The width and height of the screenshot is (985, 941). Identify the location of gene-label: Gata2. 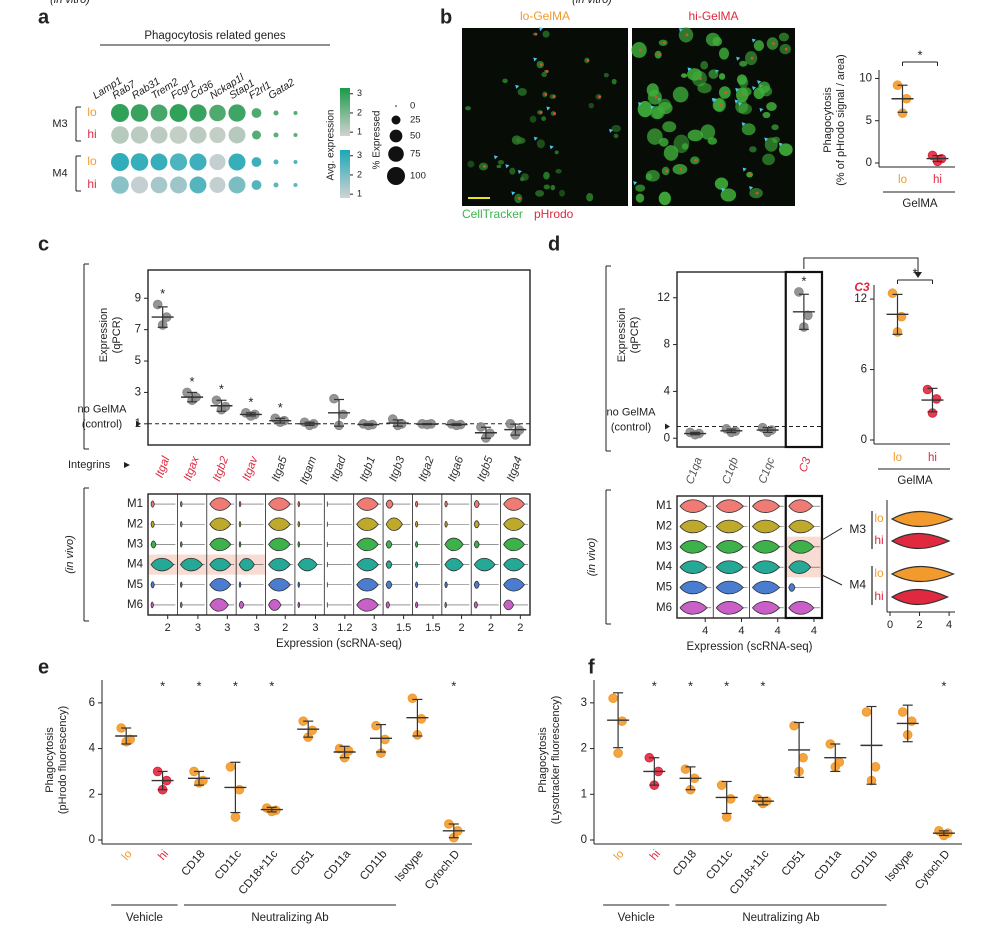
(281, 88).